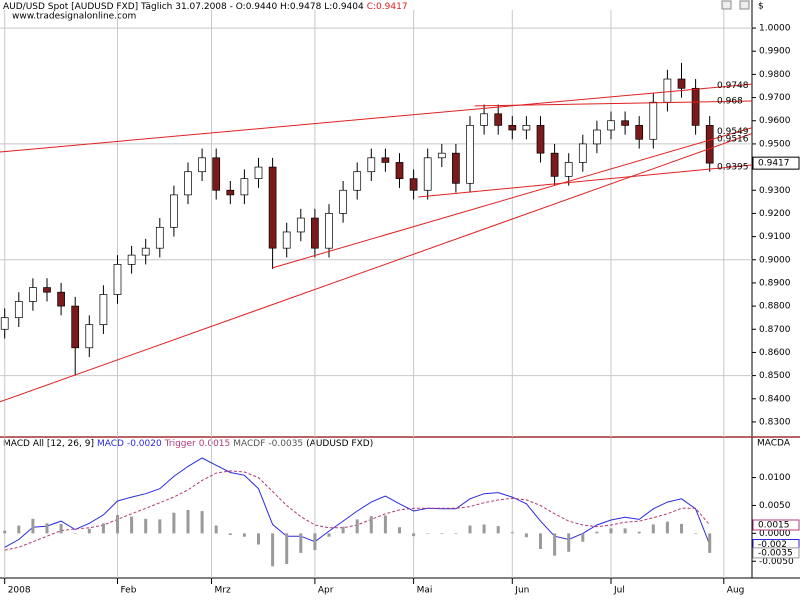 Image resolution: width=800 pixels, height=600 pixels. I want to click on y-tick-label: 0.0050, so click(775, 506).